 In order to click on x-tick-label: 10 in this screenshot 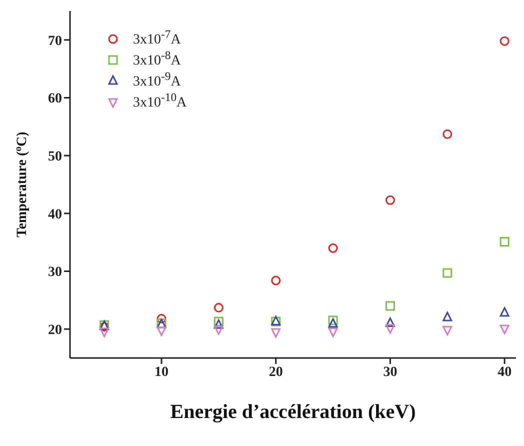, I will do `click(161, 372)`.